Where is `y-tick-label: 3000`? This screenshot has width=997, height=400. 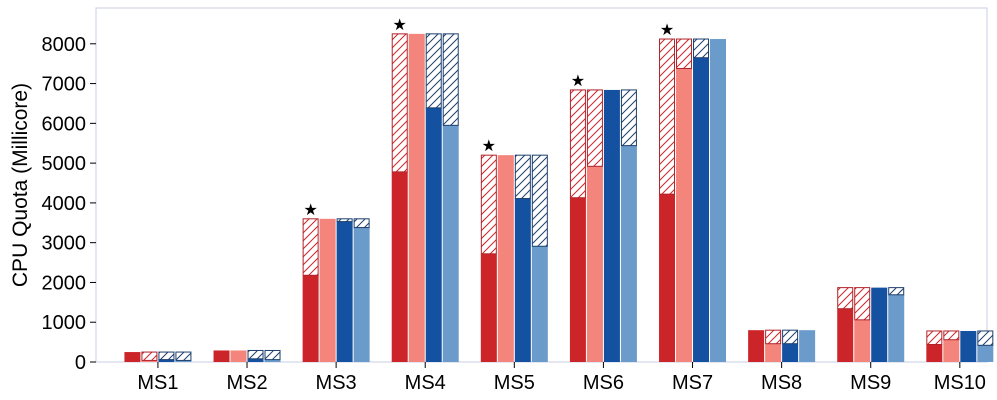
y-tick-label: 3000 is located at coordinates (64, 244).